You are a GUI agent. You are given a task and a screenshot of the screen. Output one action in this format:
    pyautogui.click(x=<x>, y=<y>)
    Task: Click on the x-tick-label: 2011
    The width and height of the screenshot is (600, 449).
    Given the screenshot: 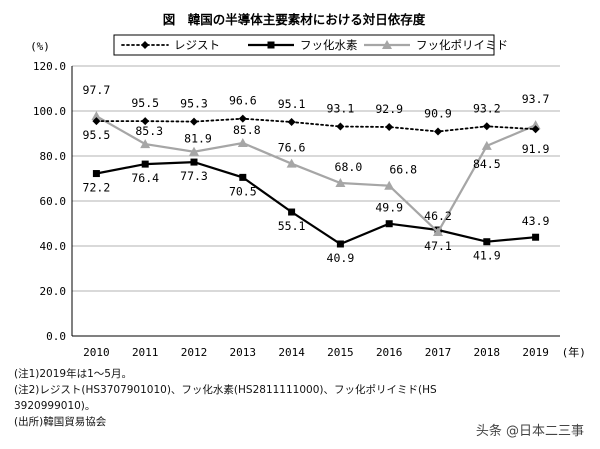 What is the action you would take?
    pyautogui.click(x=145, y=352)
    